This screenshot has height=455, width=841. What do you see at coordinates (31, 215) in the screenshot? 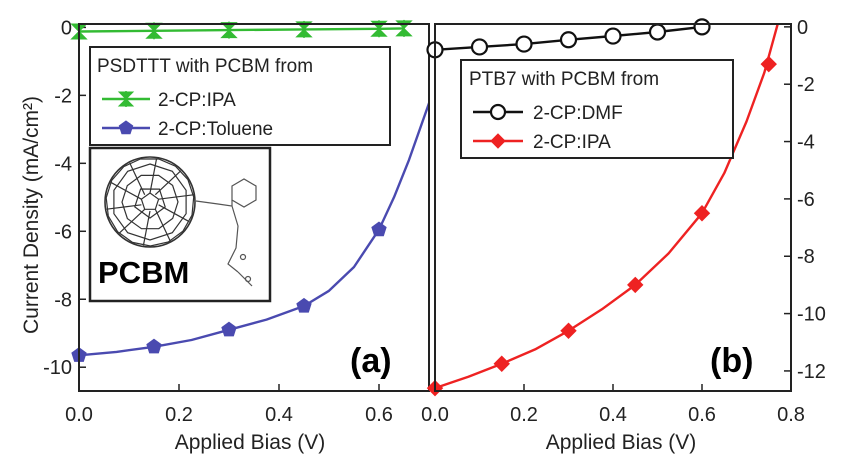
I see `y-axis-title: Current Density (mA/cm²)` at bounding box center [31, 215].